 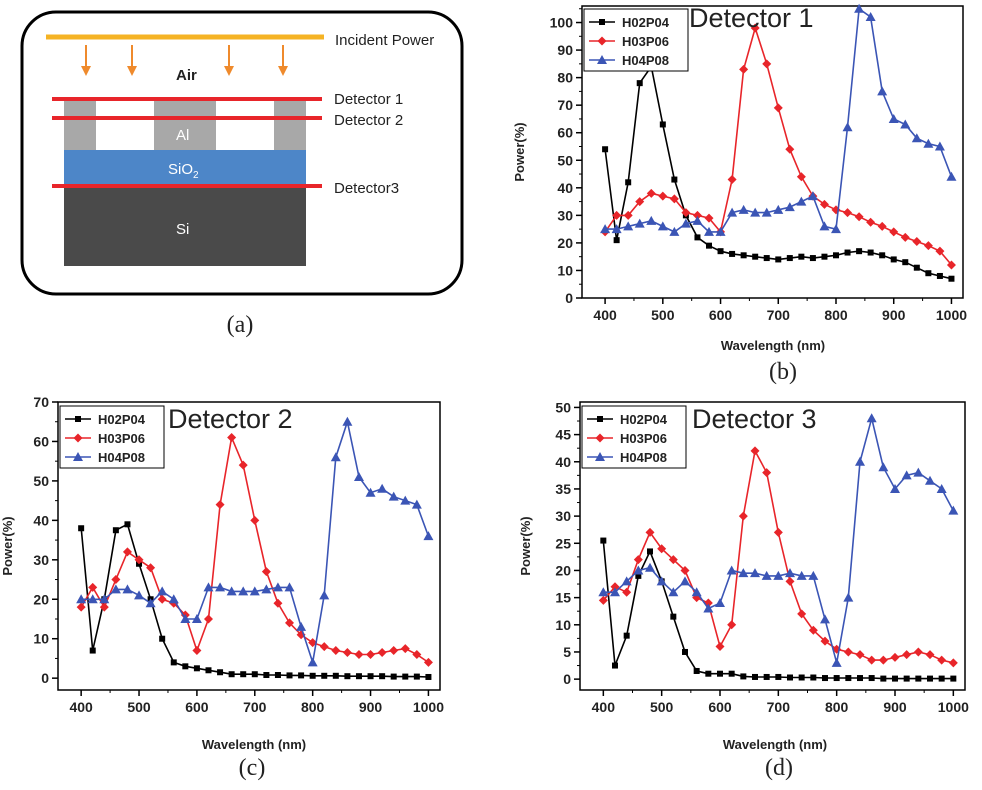 What do you see at coordinates (773, 345) in the screenshot?
I see `x-axis-title: Wavelength (nm)` at bounding box center [773, 345].